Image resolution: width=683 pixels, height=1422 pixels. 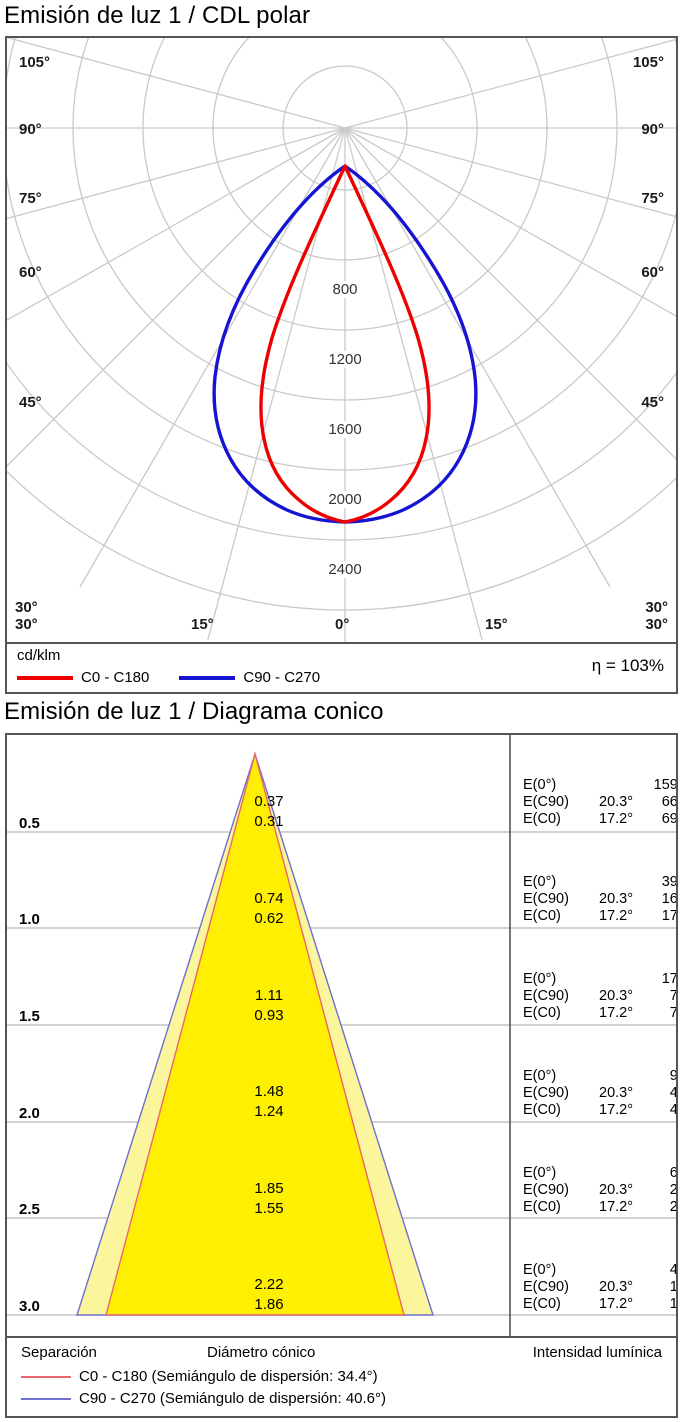 I want to click on cone-diameter-c90-2: 0.93, so click(x=269, y=1015).